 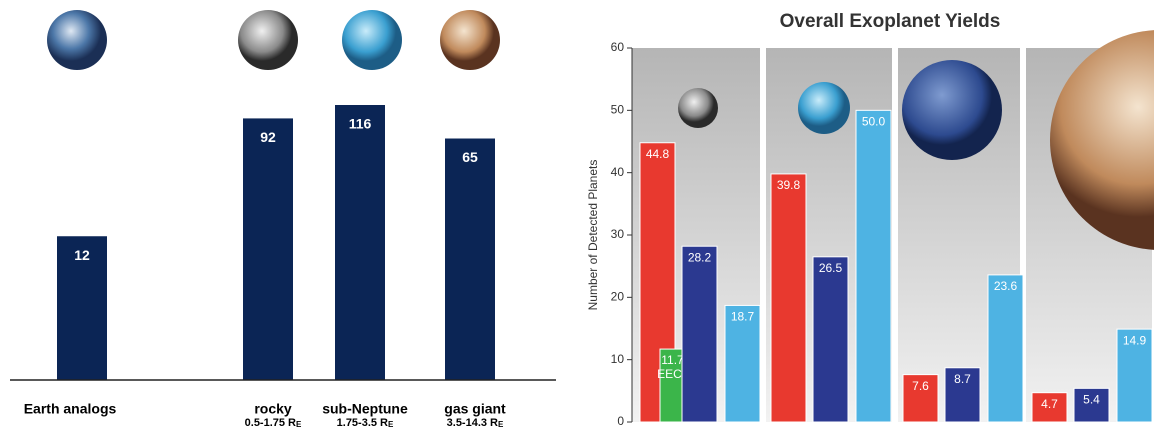 I want to click on sublabel-text: 3.5-14.3 R, so click(x=472, y=422).